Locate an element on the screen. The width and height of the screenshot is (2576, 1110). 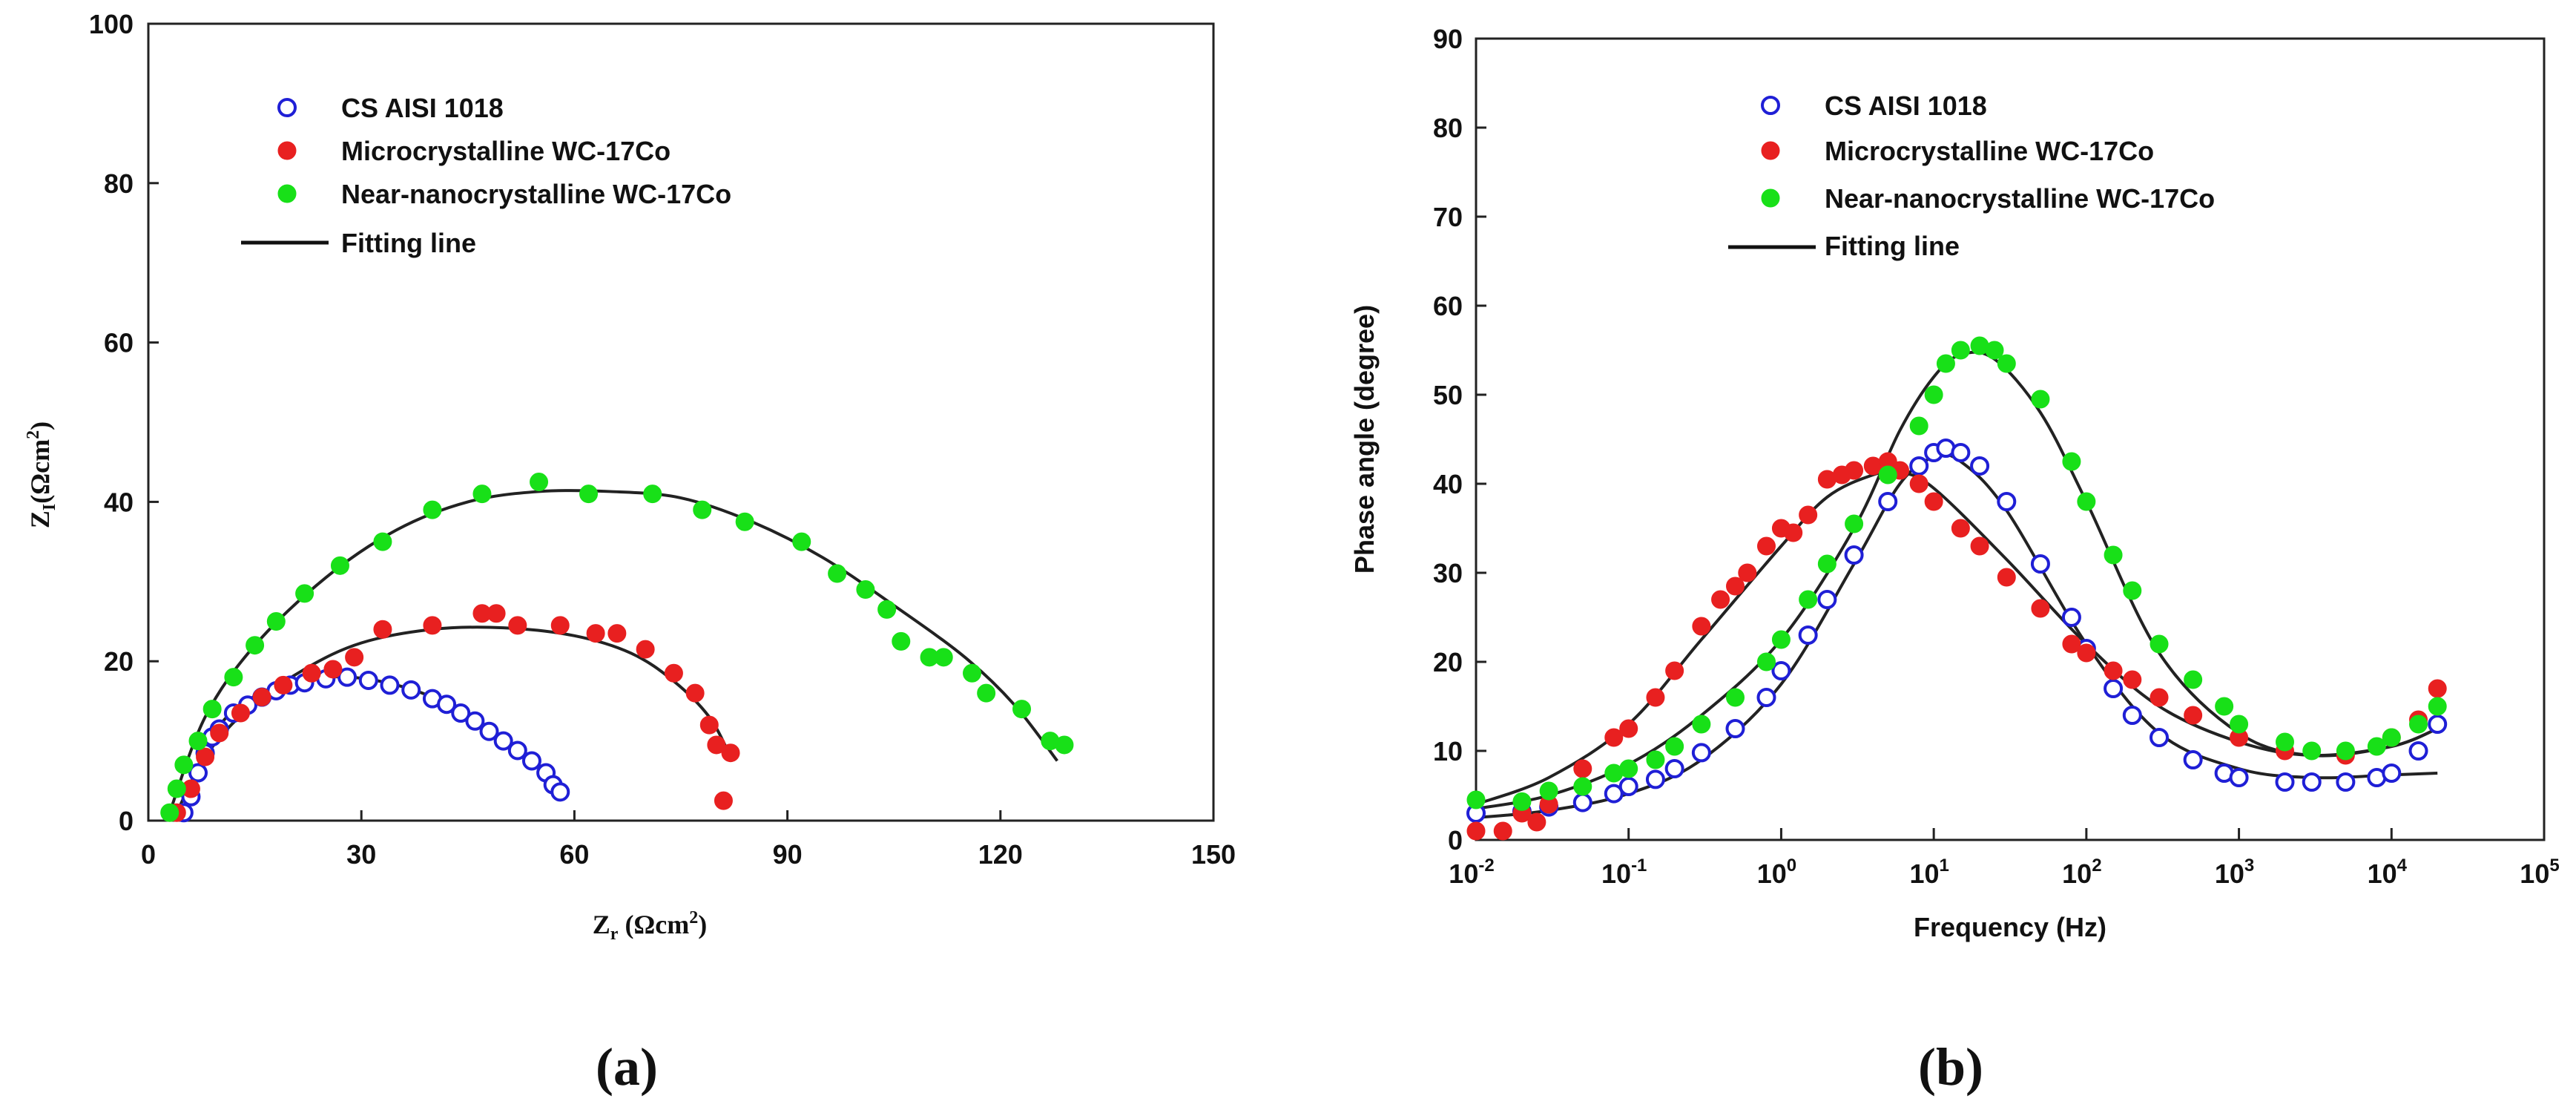
panel-a-y-axis-label: ZI(Ωcm2) is located at coordinates (42, 474).